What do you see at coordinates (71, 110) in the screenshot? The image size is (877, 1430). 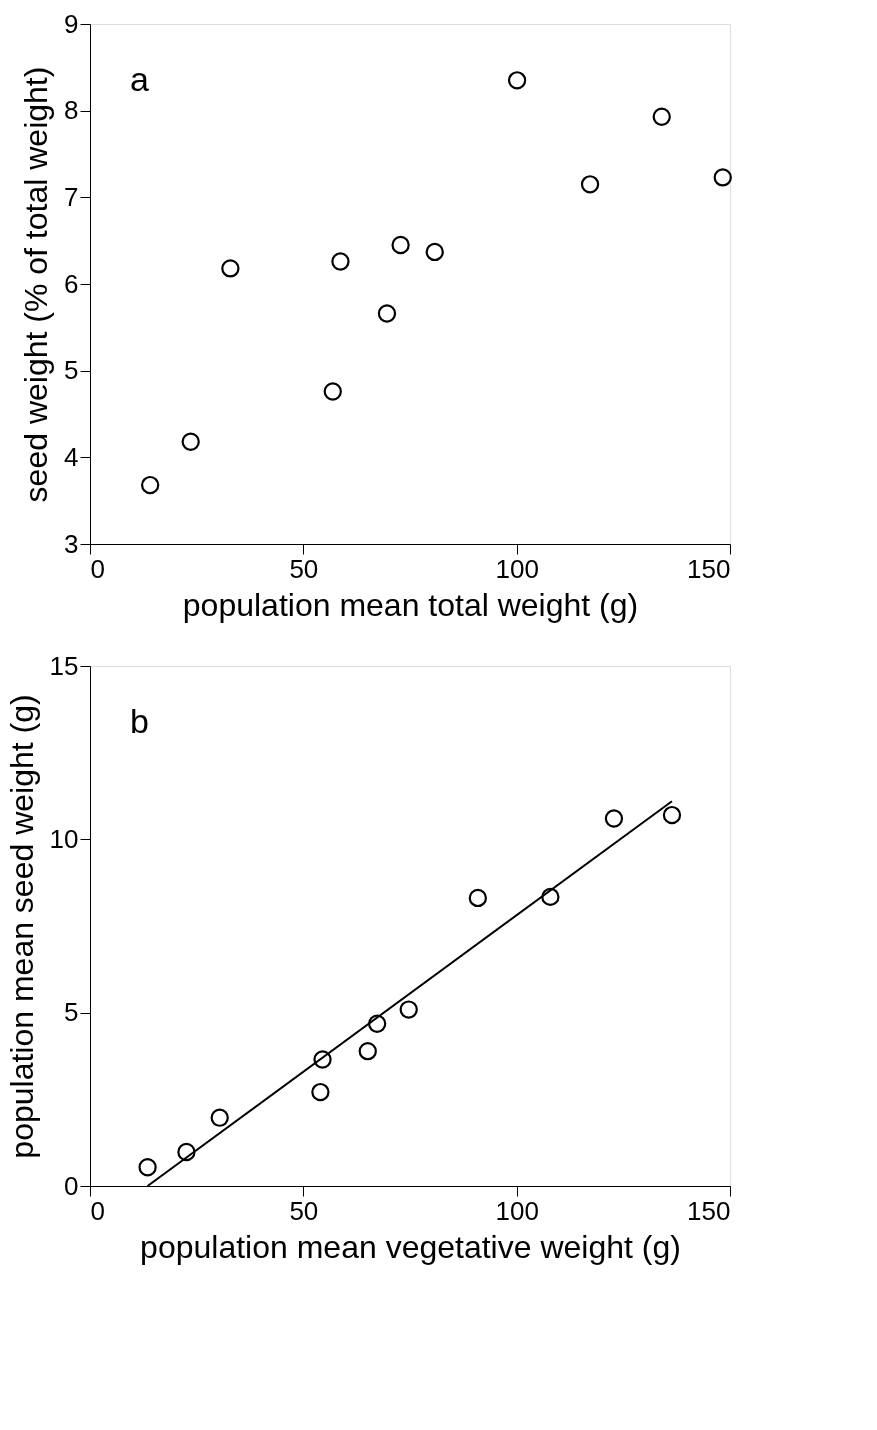 I see `y-tick-label: 8` at bounding box center [71, 110].